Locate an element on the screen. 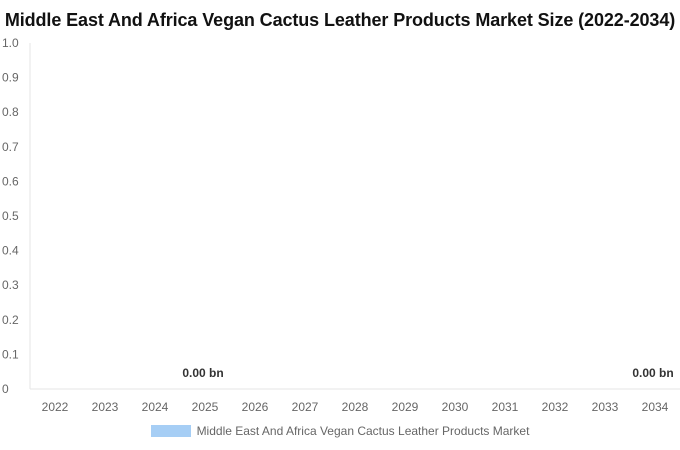  x-tick-label: 2023 is located at coordinates (105, 407).